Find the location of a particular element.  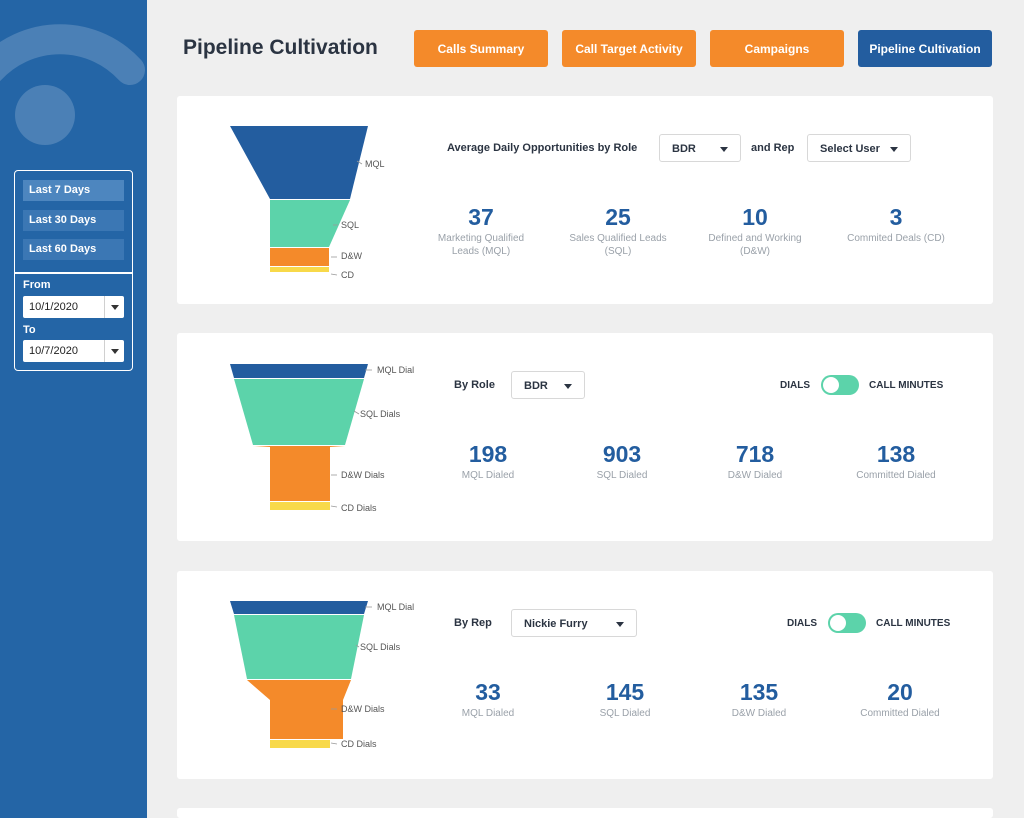

nav-call-target-activity-button: Call Target Activity is located at coordinates (629, 48).